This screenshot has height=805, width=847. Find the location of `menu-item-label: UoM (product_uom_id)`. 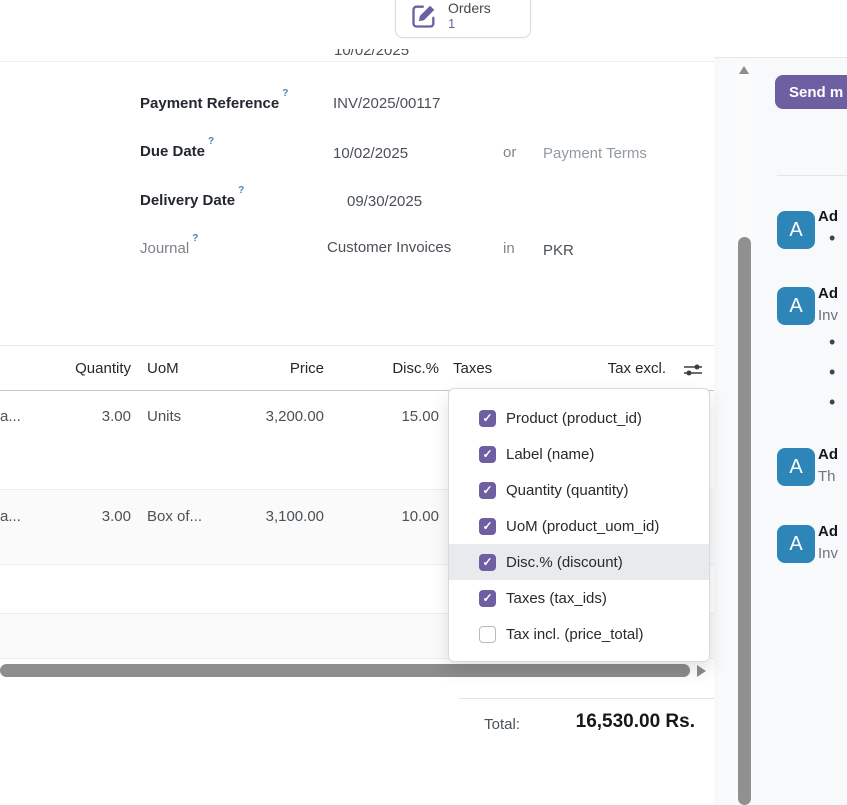

menu-item-label: UoM (product_uom_id) is located at coordinates (583, 526).